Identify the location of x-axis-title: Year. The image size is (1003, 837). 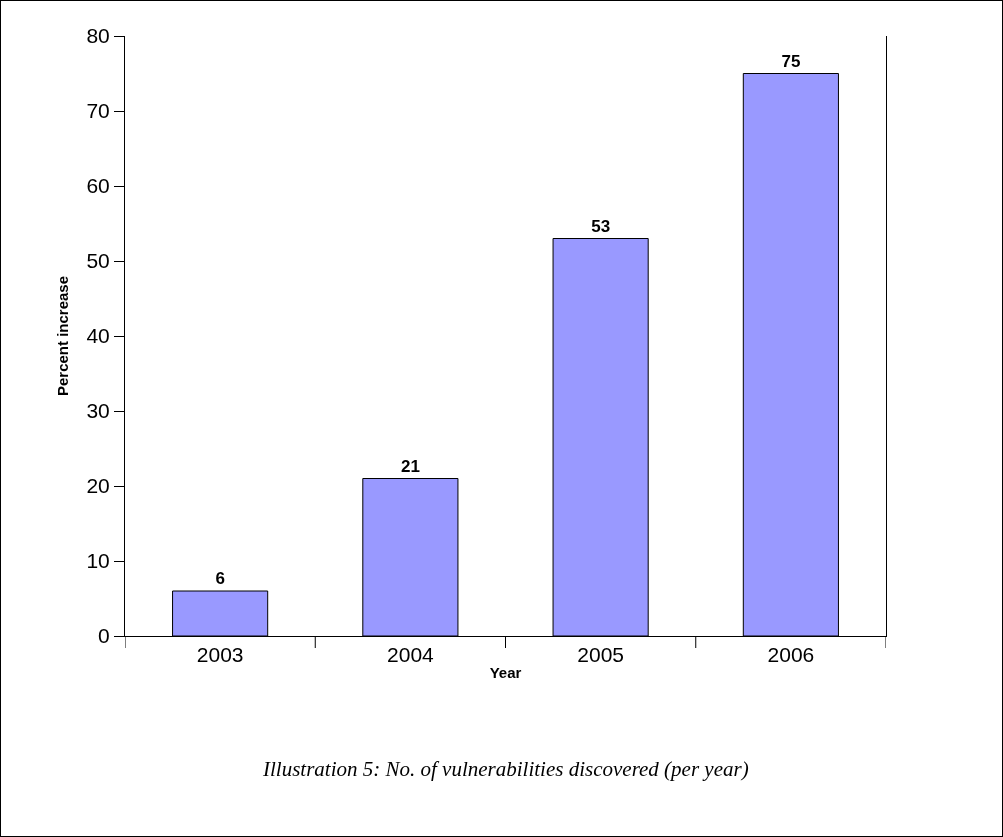
(505, 673).